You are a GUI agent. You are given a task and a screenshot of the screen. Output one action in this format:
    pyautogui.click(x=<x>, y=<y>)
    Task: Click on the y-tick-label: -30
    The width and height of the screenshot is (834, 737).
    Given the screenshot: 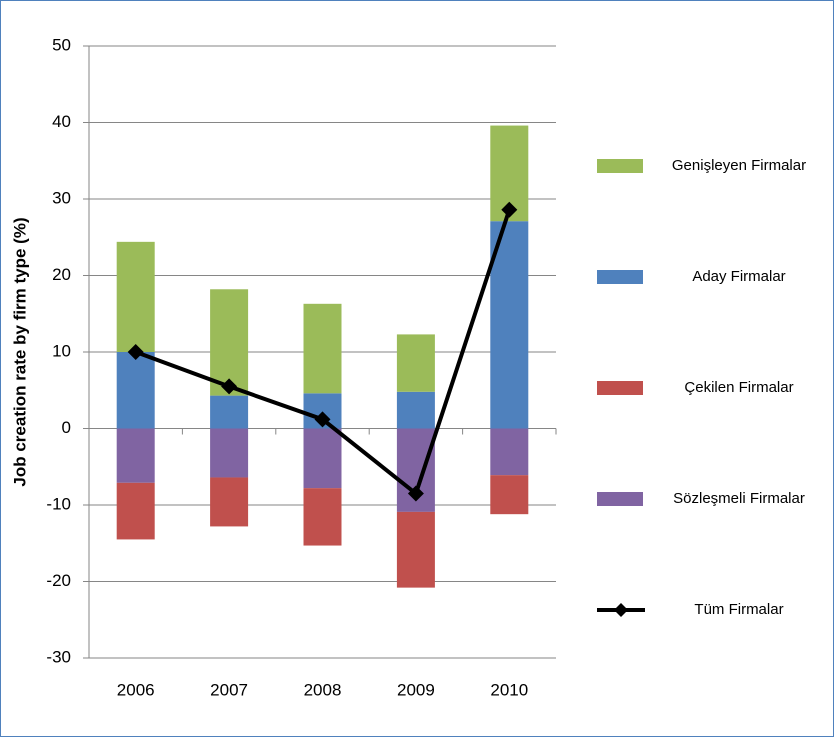 What is the action you would take?
    pyautogui.click(x=58, y=656)
    